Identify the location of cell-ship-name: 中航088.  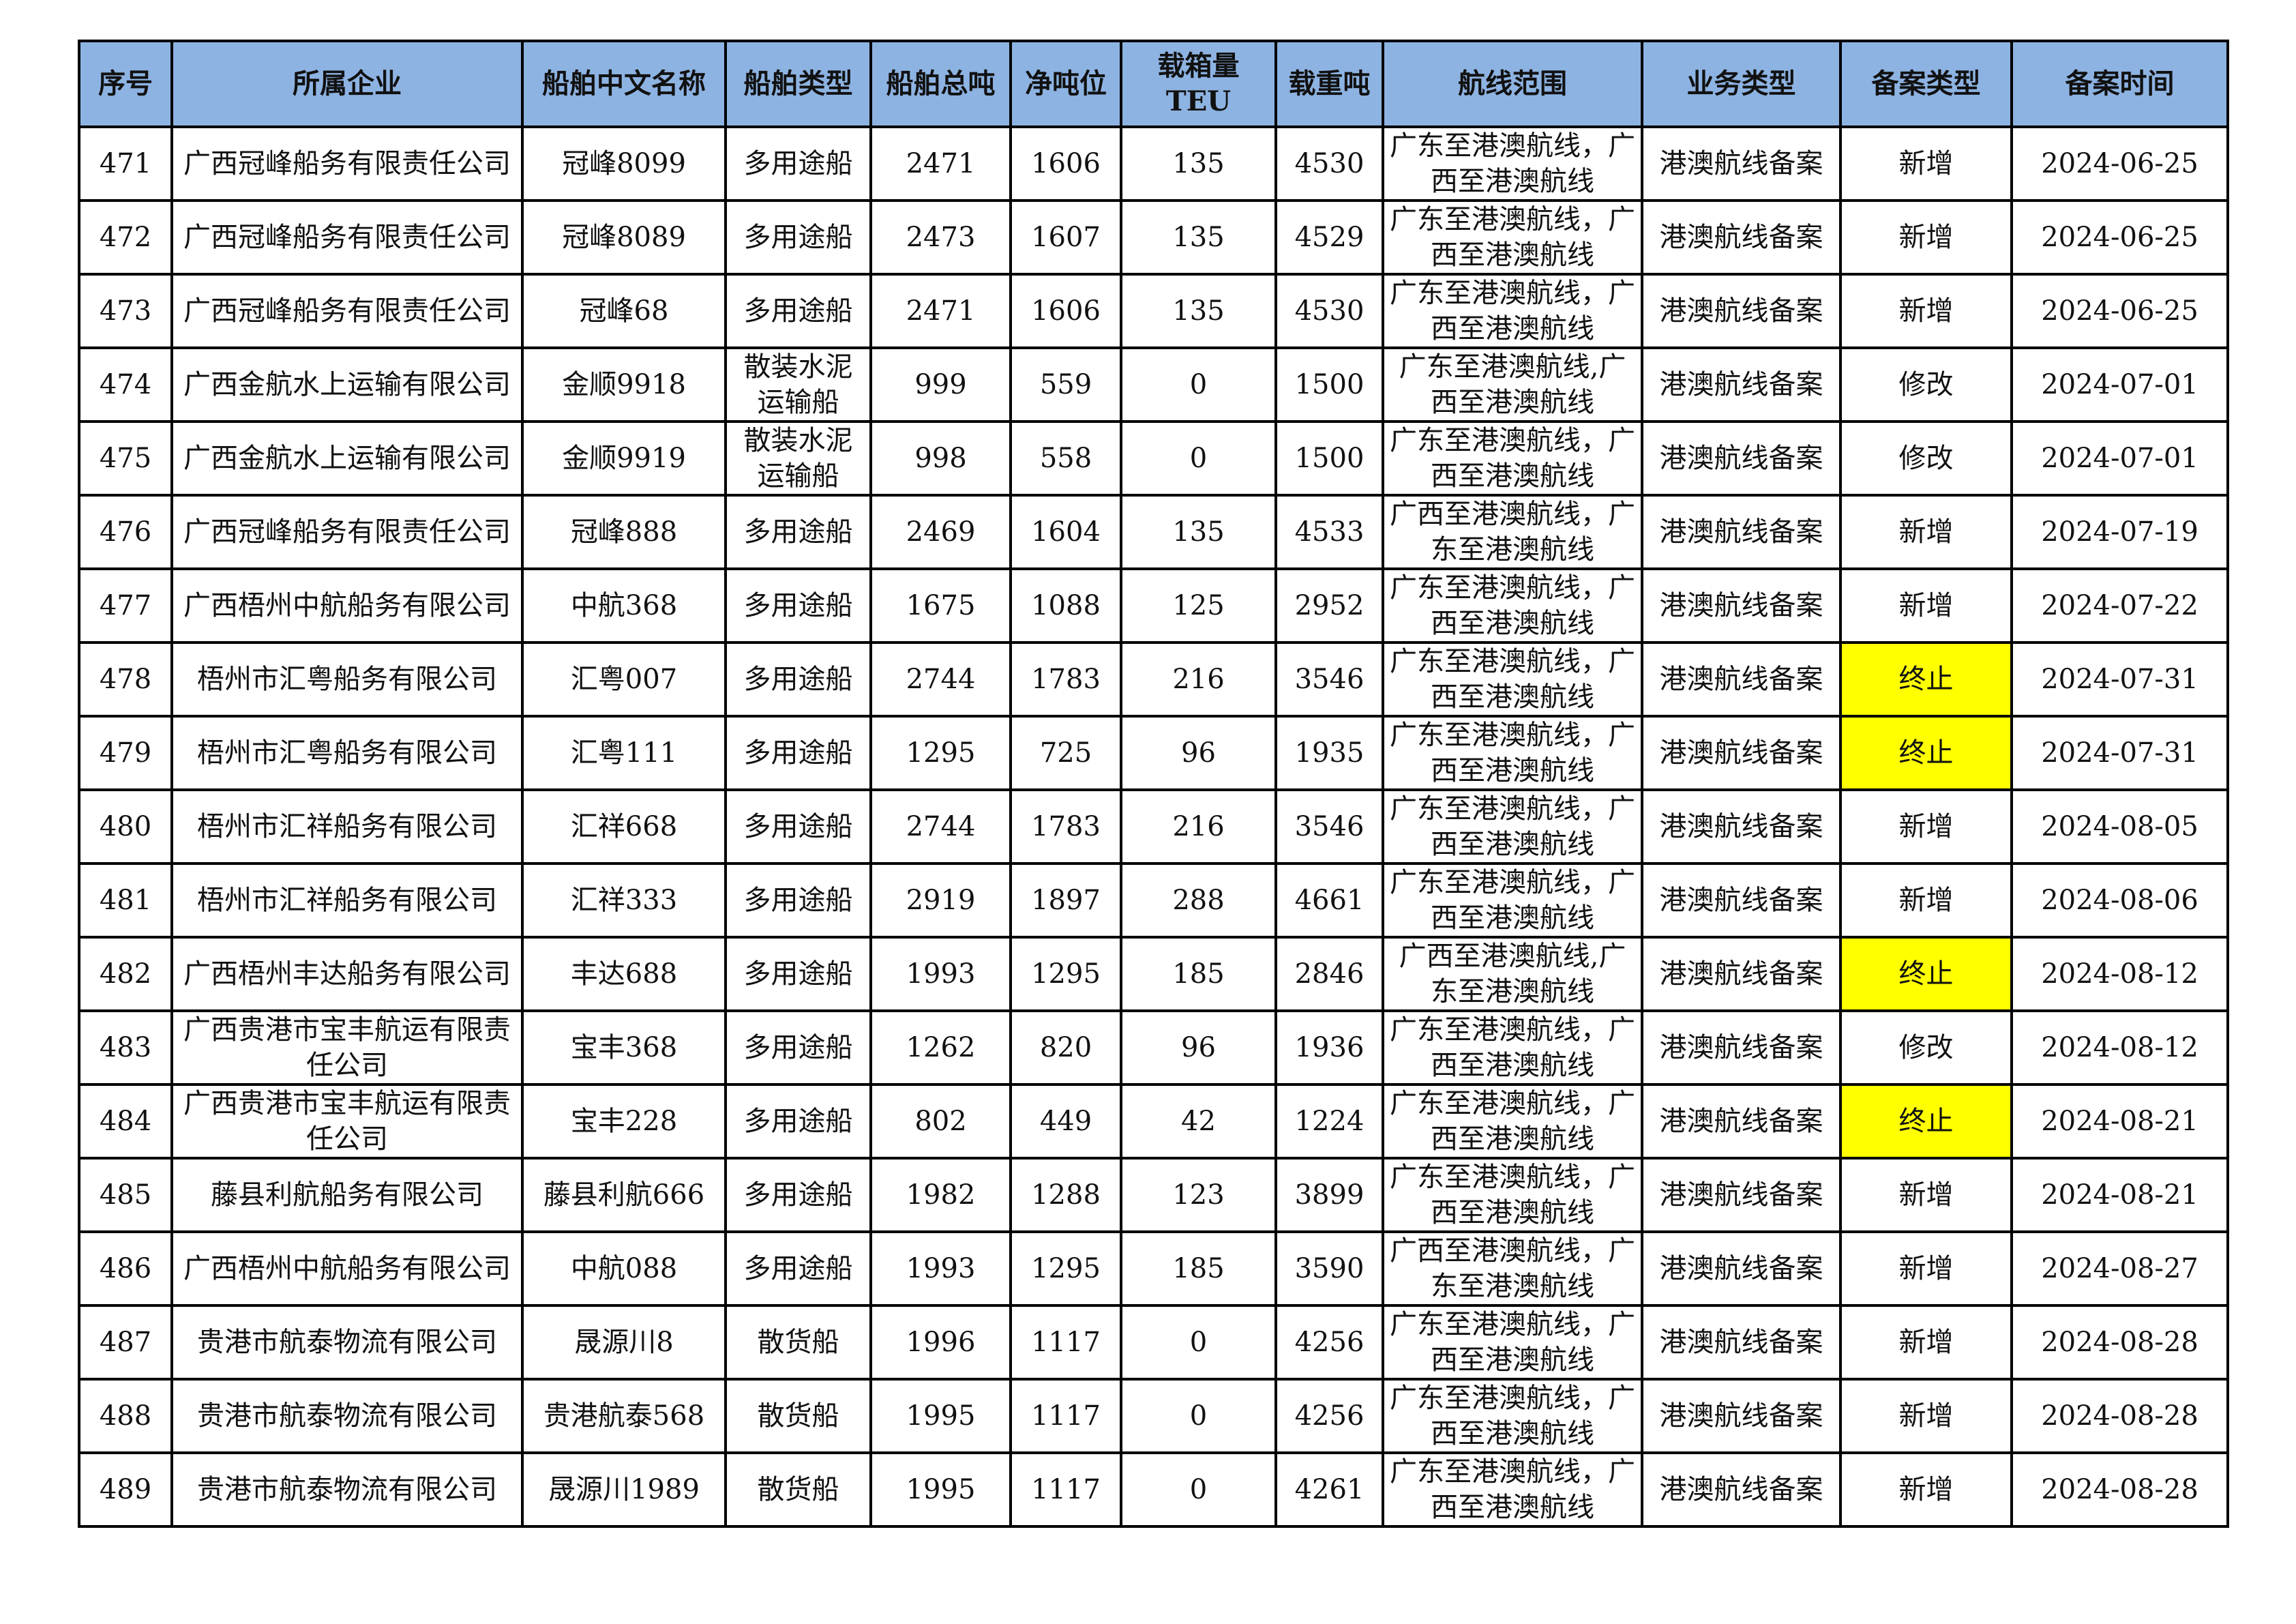
(624, 1268).